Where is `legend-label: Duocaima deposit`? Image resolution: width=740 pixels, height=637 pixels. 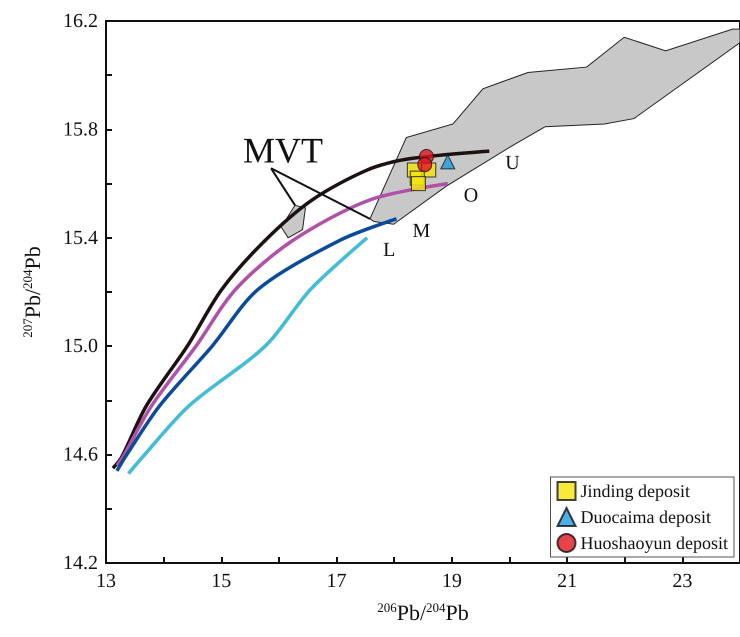
legend-label: Duocaima deposit is located at coordinates (645, 517).